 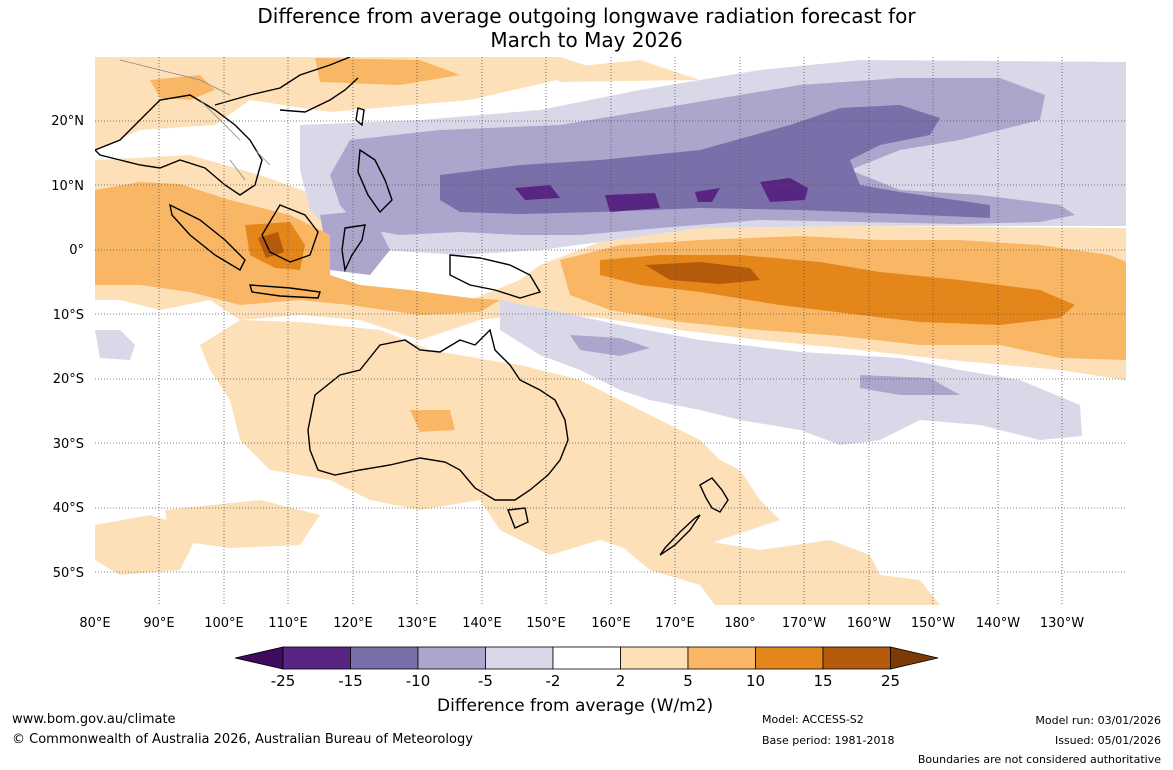 What do you see at coordinates (360, 117) in the screenshot?
I see `taiwan-coastline` at bounding box center [360, 117].